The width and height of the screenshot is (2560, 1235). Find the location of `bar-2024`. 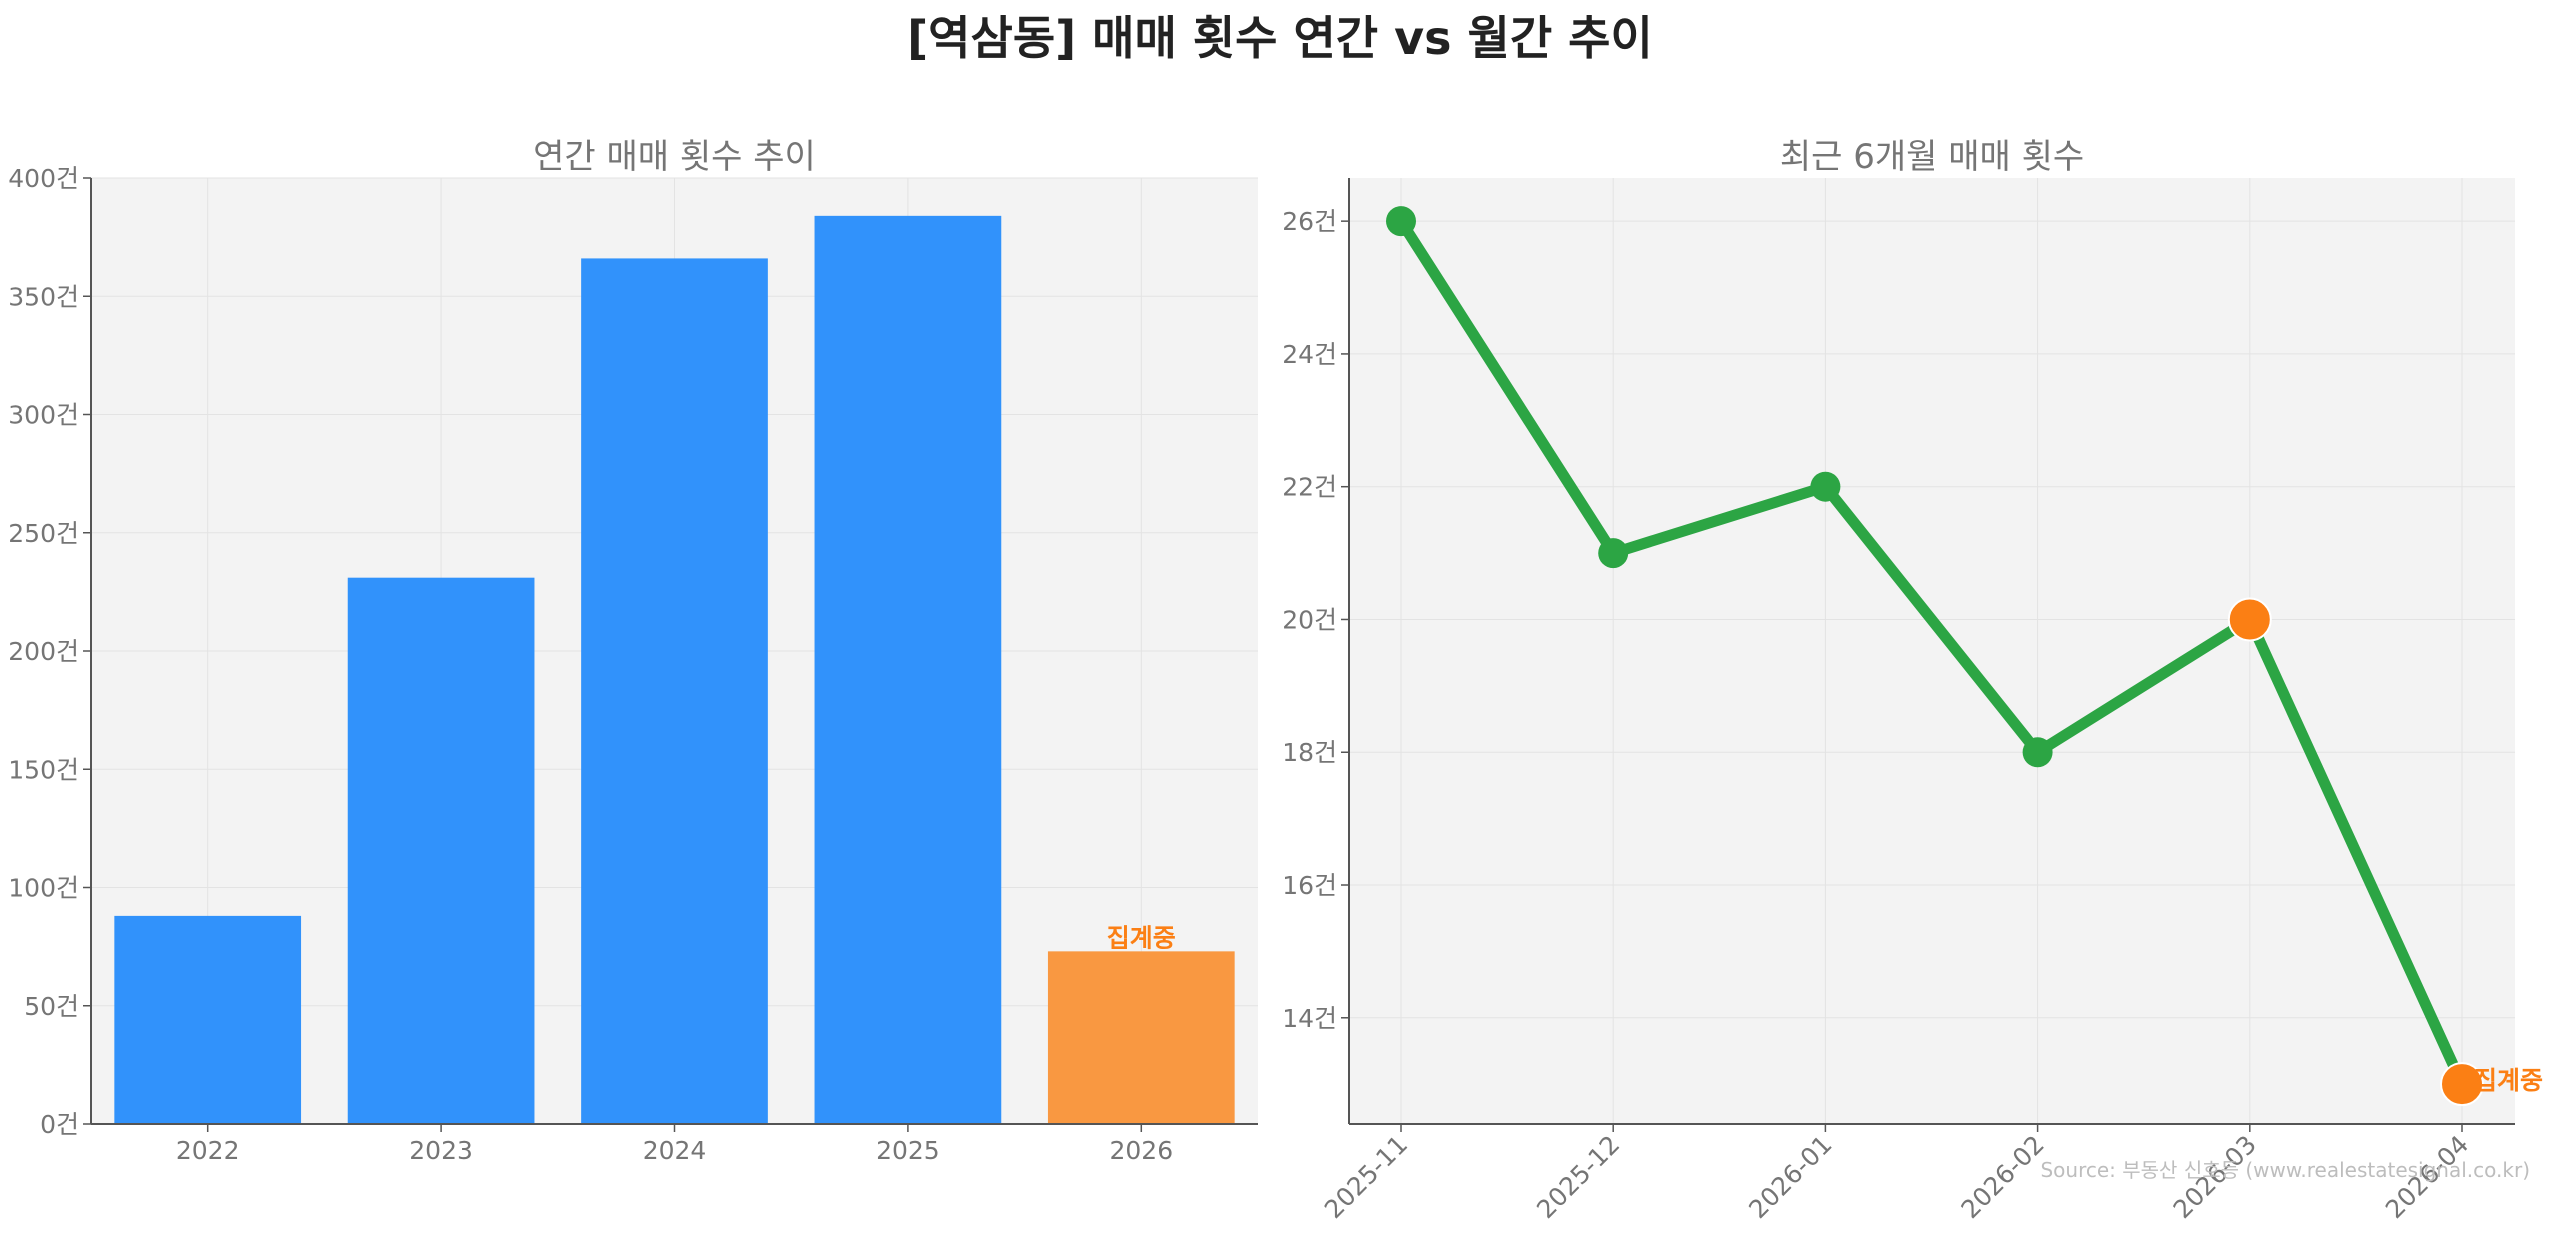

bar-2024 is located at coordinates (674, 691).